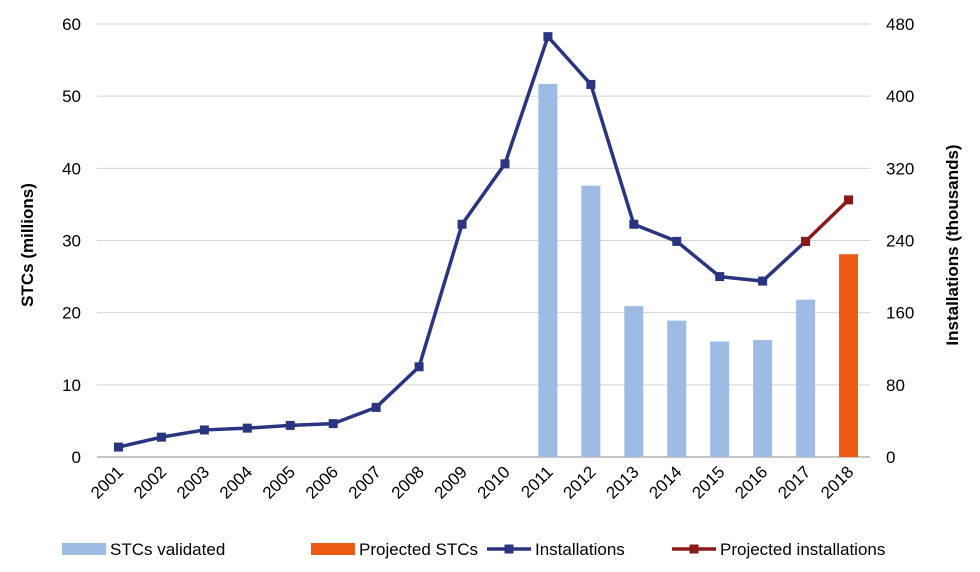 This screenshot has height=572, width=980. Describe the element at coordinates (890, 457) in the screenshot. I see `right-tick-label: 0` at that location.